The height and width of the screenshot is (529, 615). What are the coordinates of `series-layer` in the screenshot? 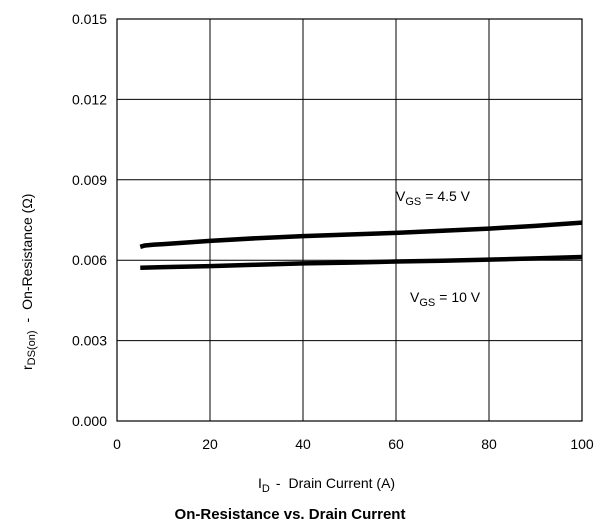 It's located at (361, 245).